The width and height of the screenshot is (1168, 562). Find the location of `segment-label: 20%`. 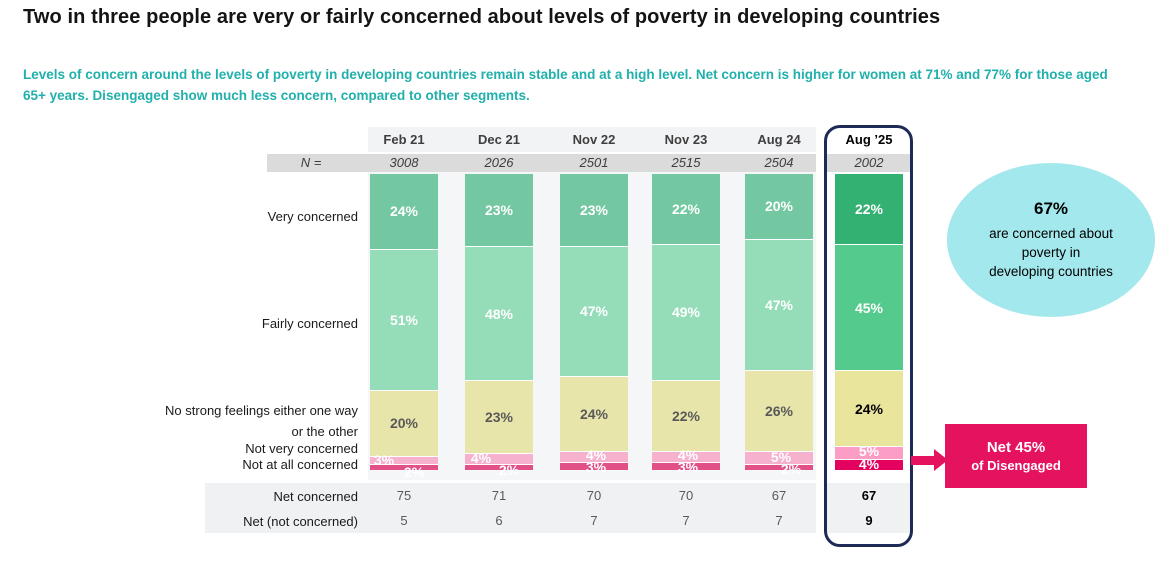

segment-label: 20% is located at coordinates (779, 206).